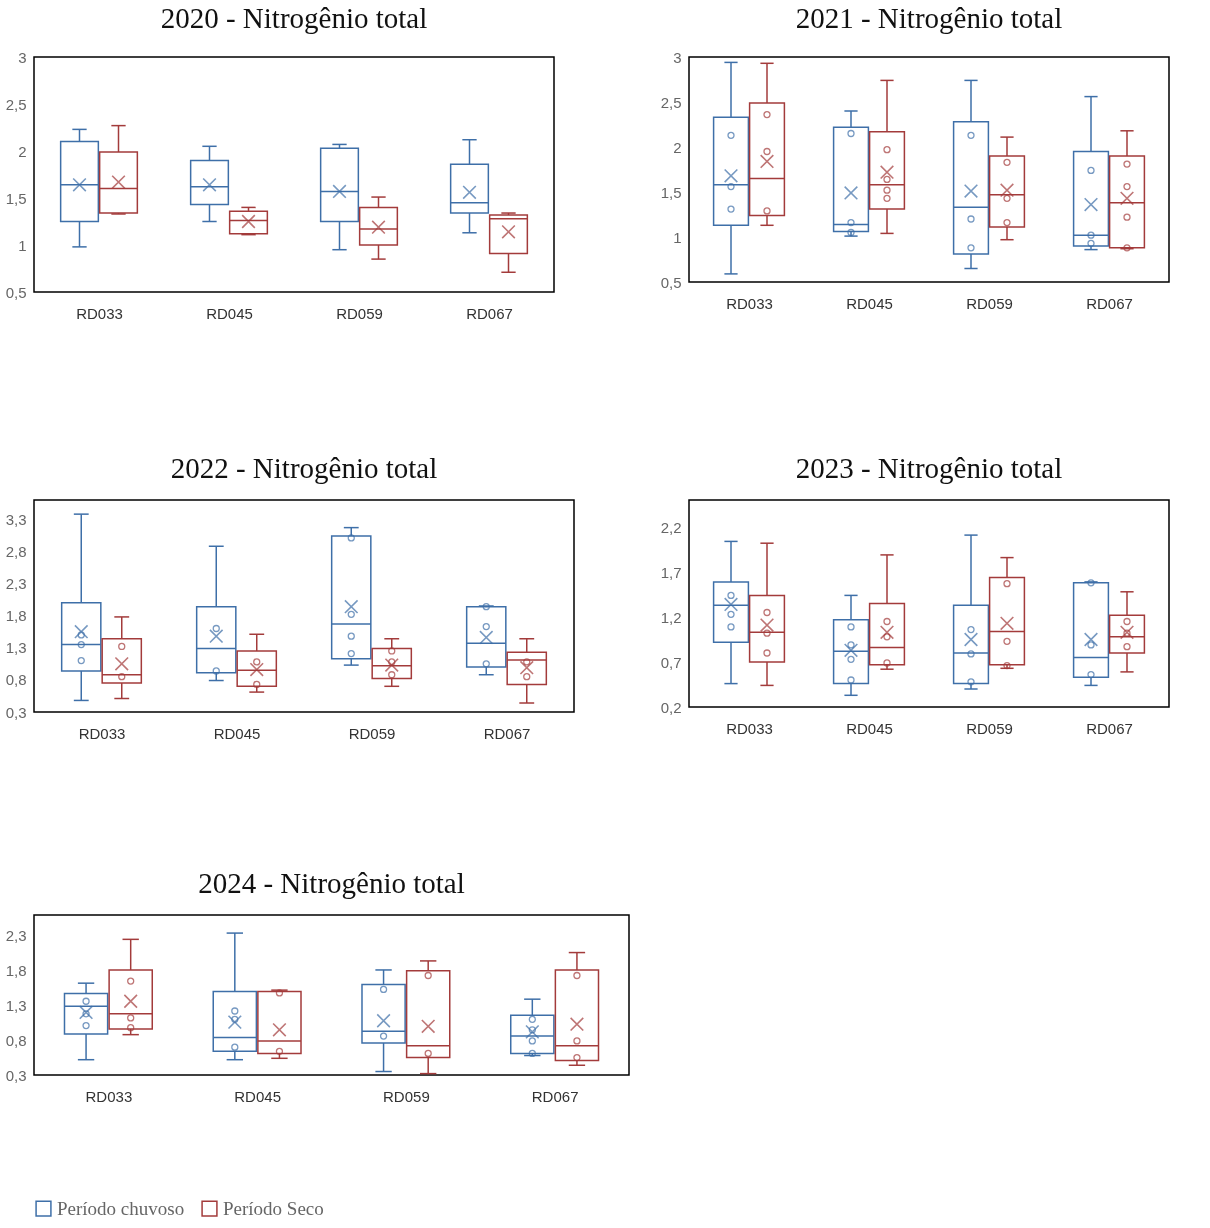 This screenshot has width=1210, height=1228. What do you see at coordinates (294, 18) in the screenshot?
I see `chart-title: 2020 - Nitrogênio total` at bounding box center [294, 18].